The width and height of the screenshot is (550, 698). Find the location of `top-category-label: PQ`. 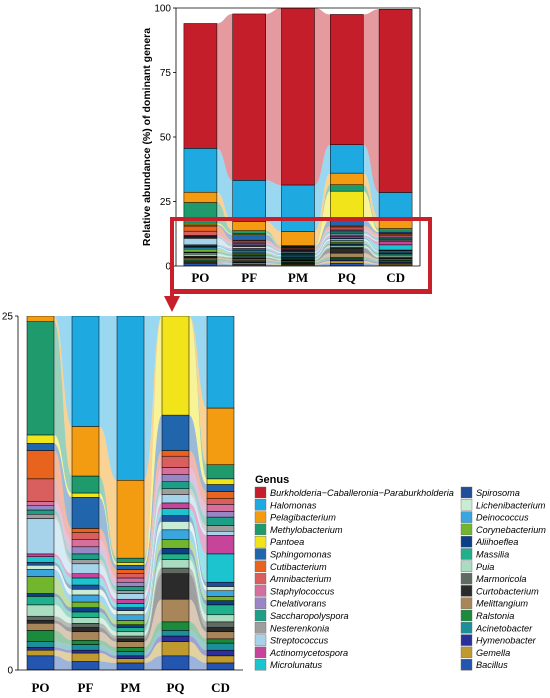

top-category-label: PQ is located at coordinates (347, 277).